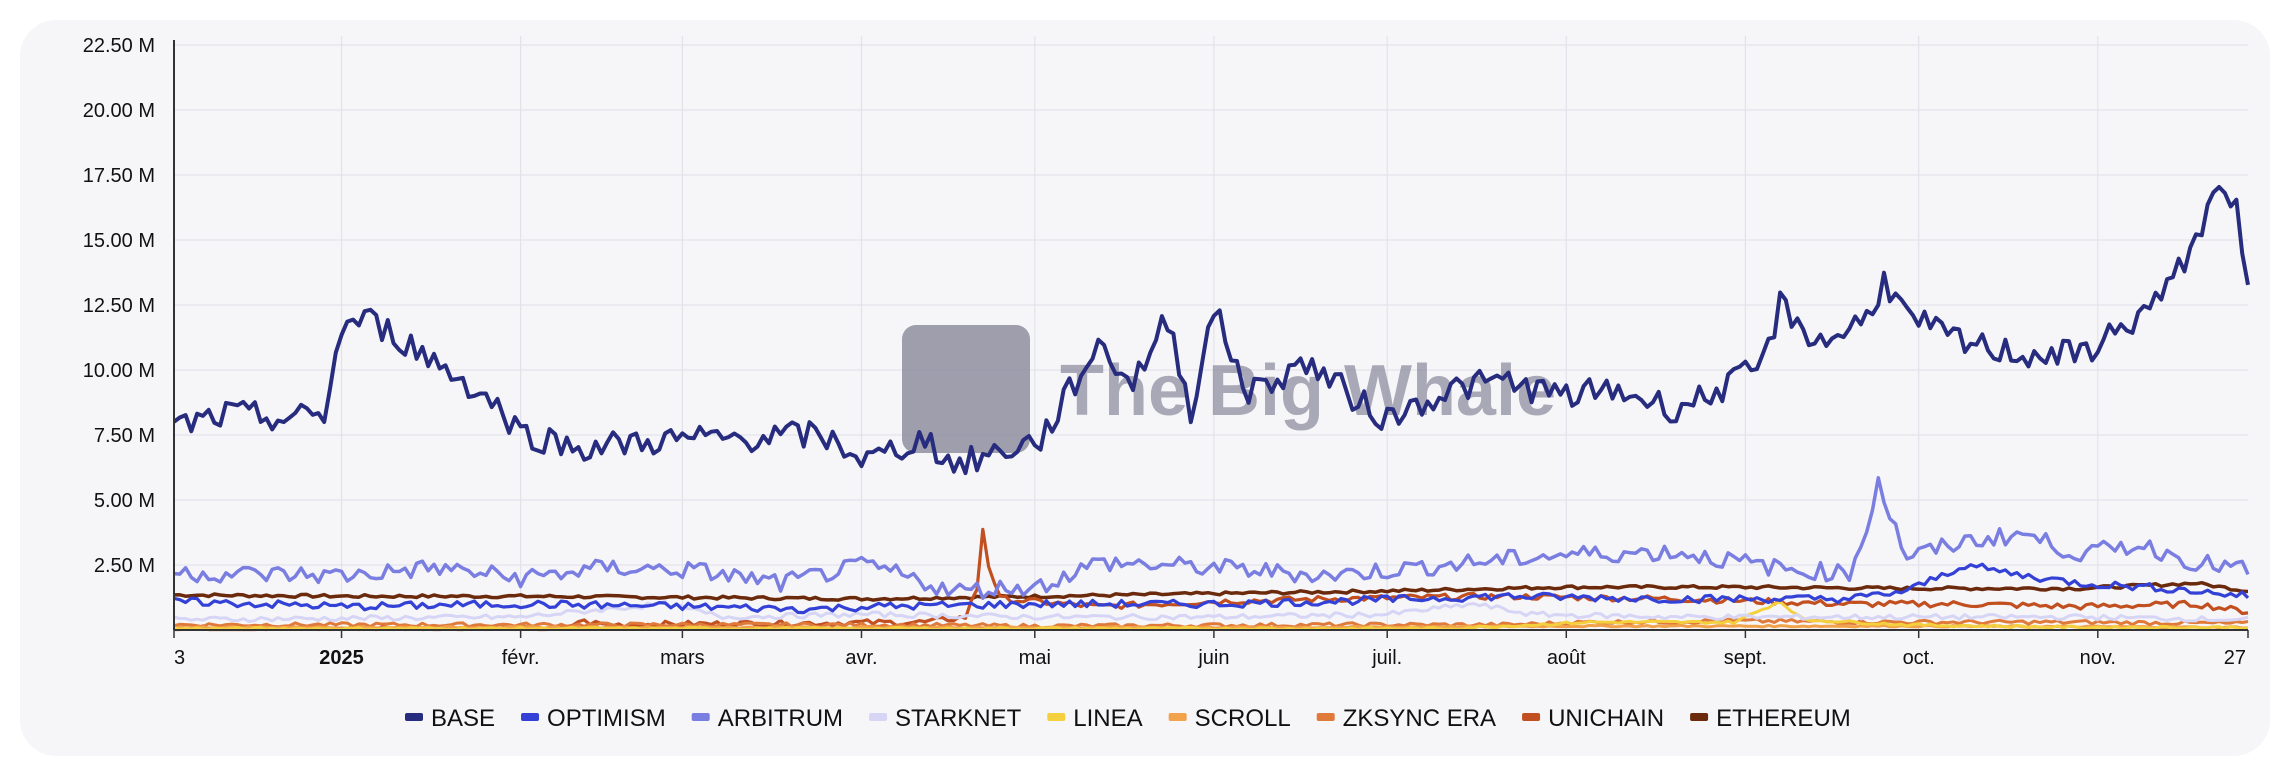 Image resolution: width=2290 pixels, height=764 pixels. I want to click on watermark: The Big Whale, so click(1229, 389).